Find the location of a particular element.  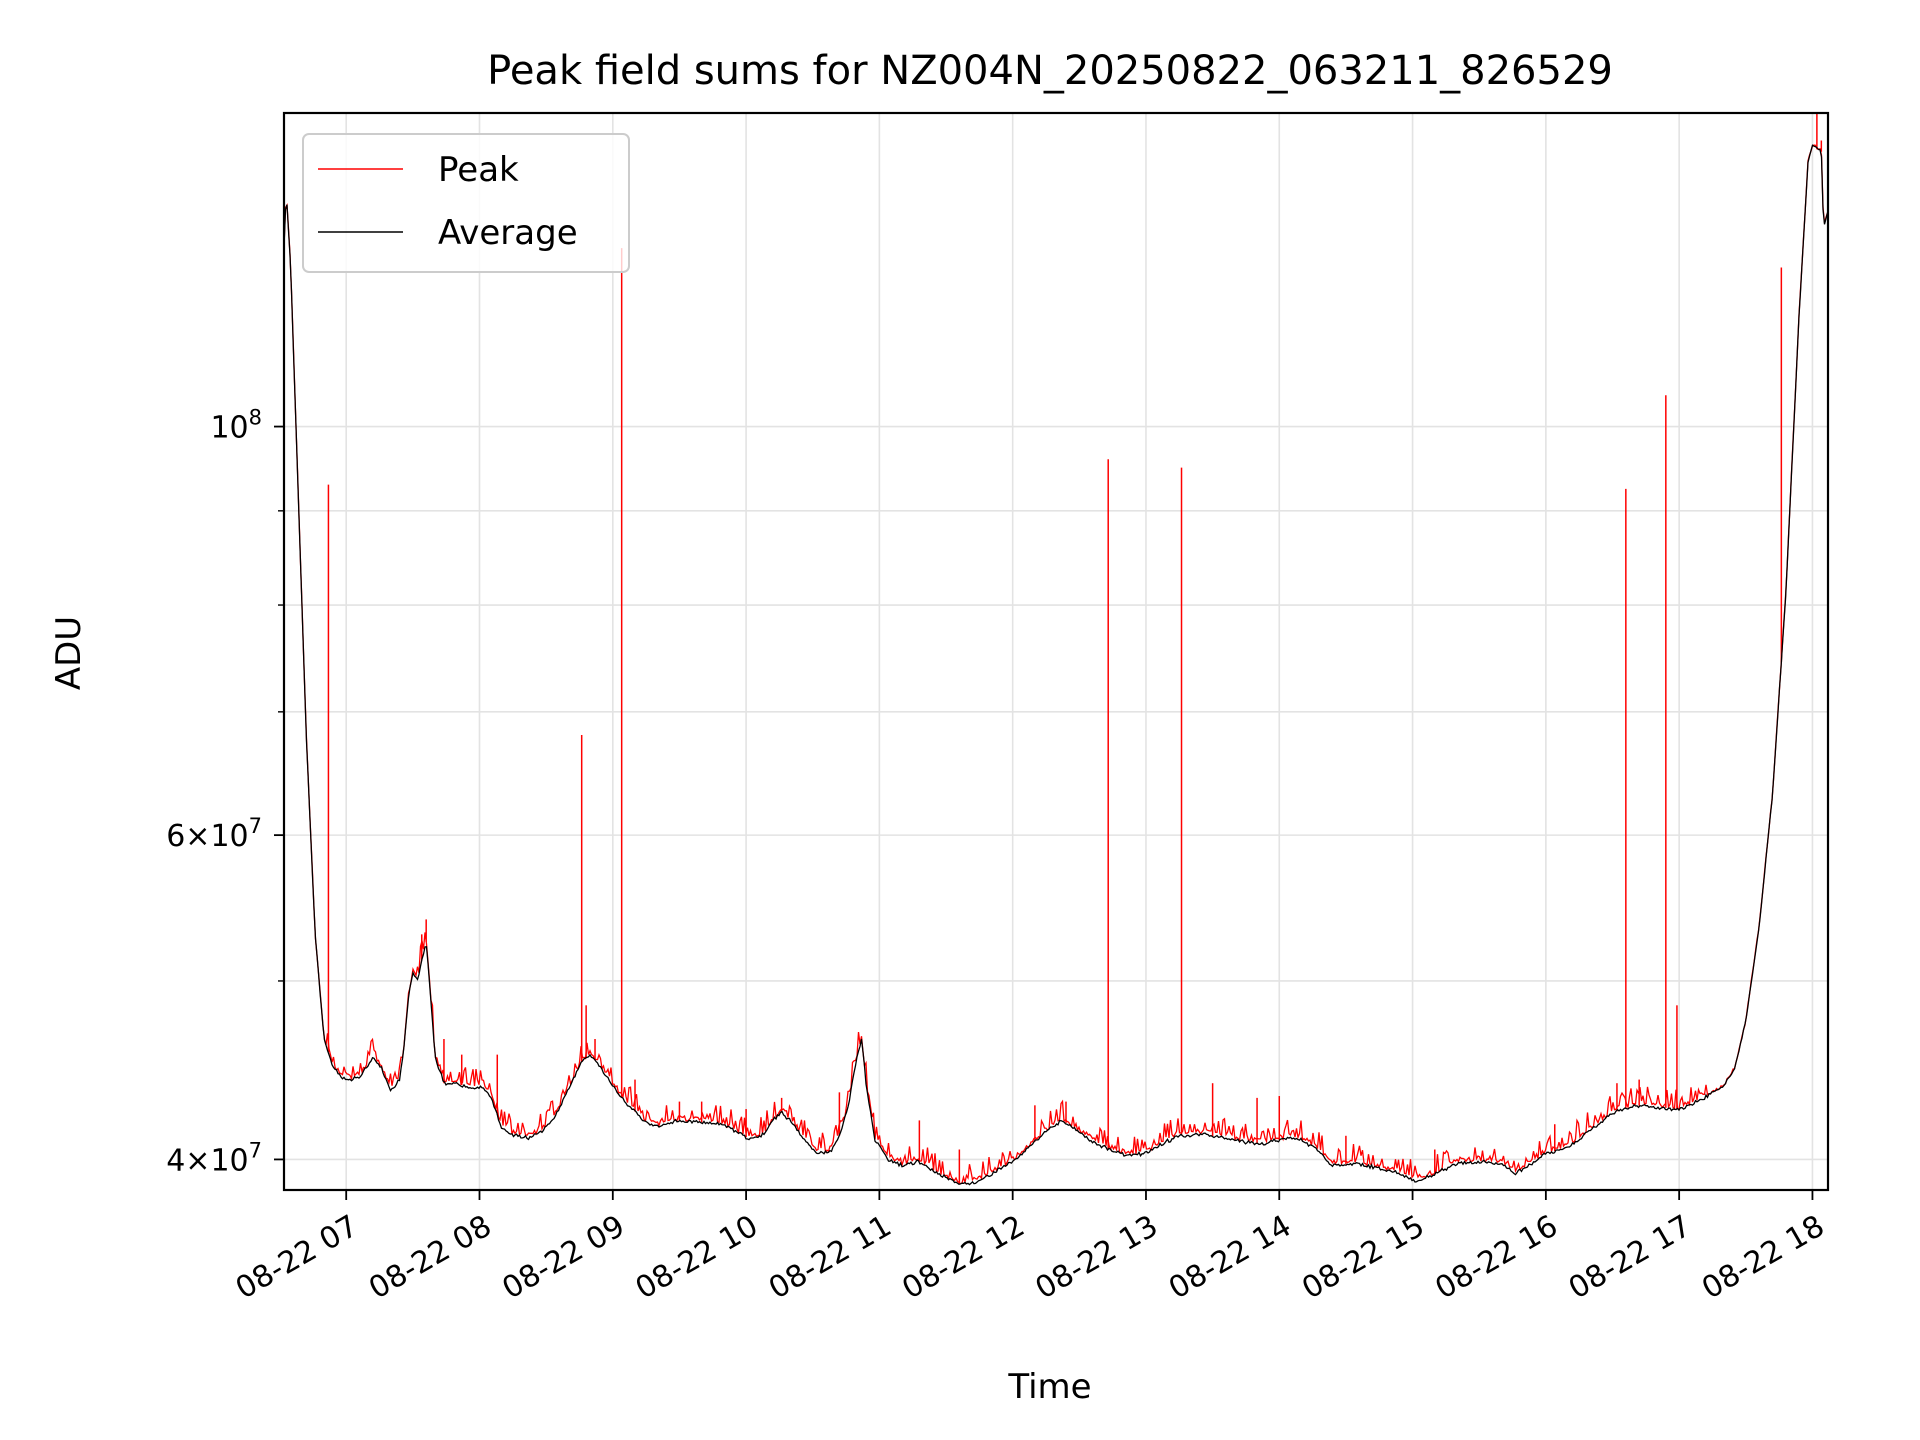

x-axis-label: Time is located at coordinates (1049, 1387).